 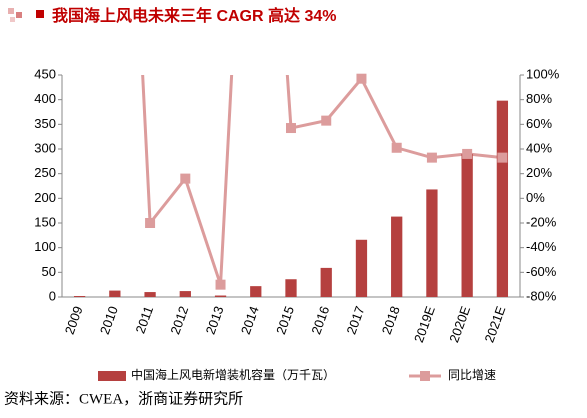 What do you see at coordinates (320, 320) in the screenshot?
I see `x-tick-label: 2016` at bounding box center [320, 320].